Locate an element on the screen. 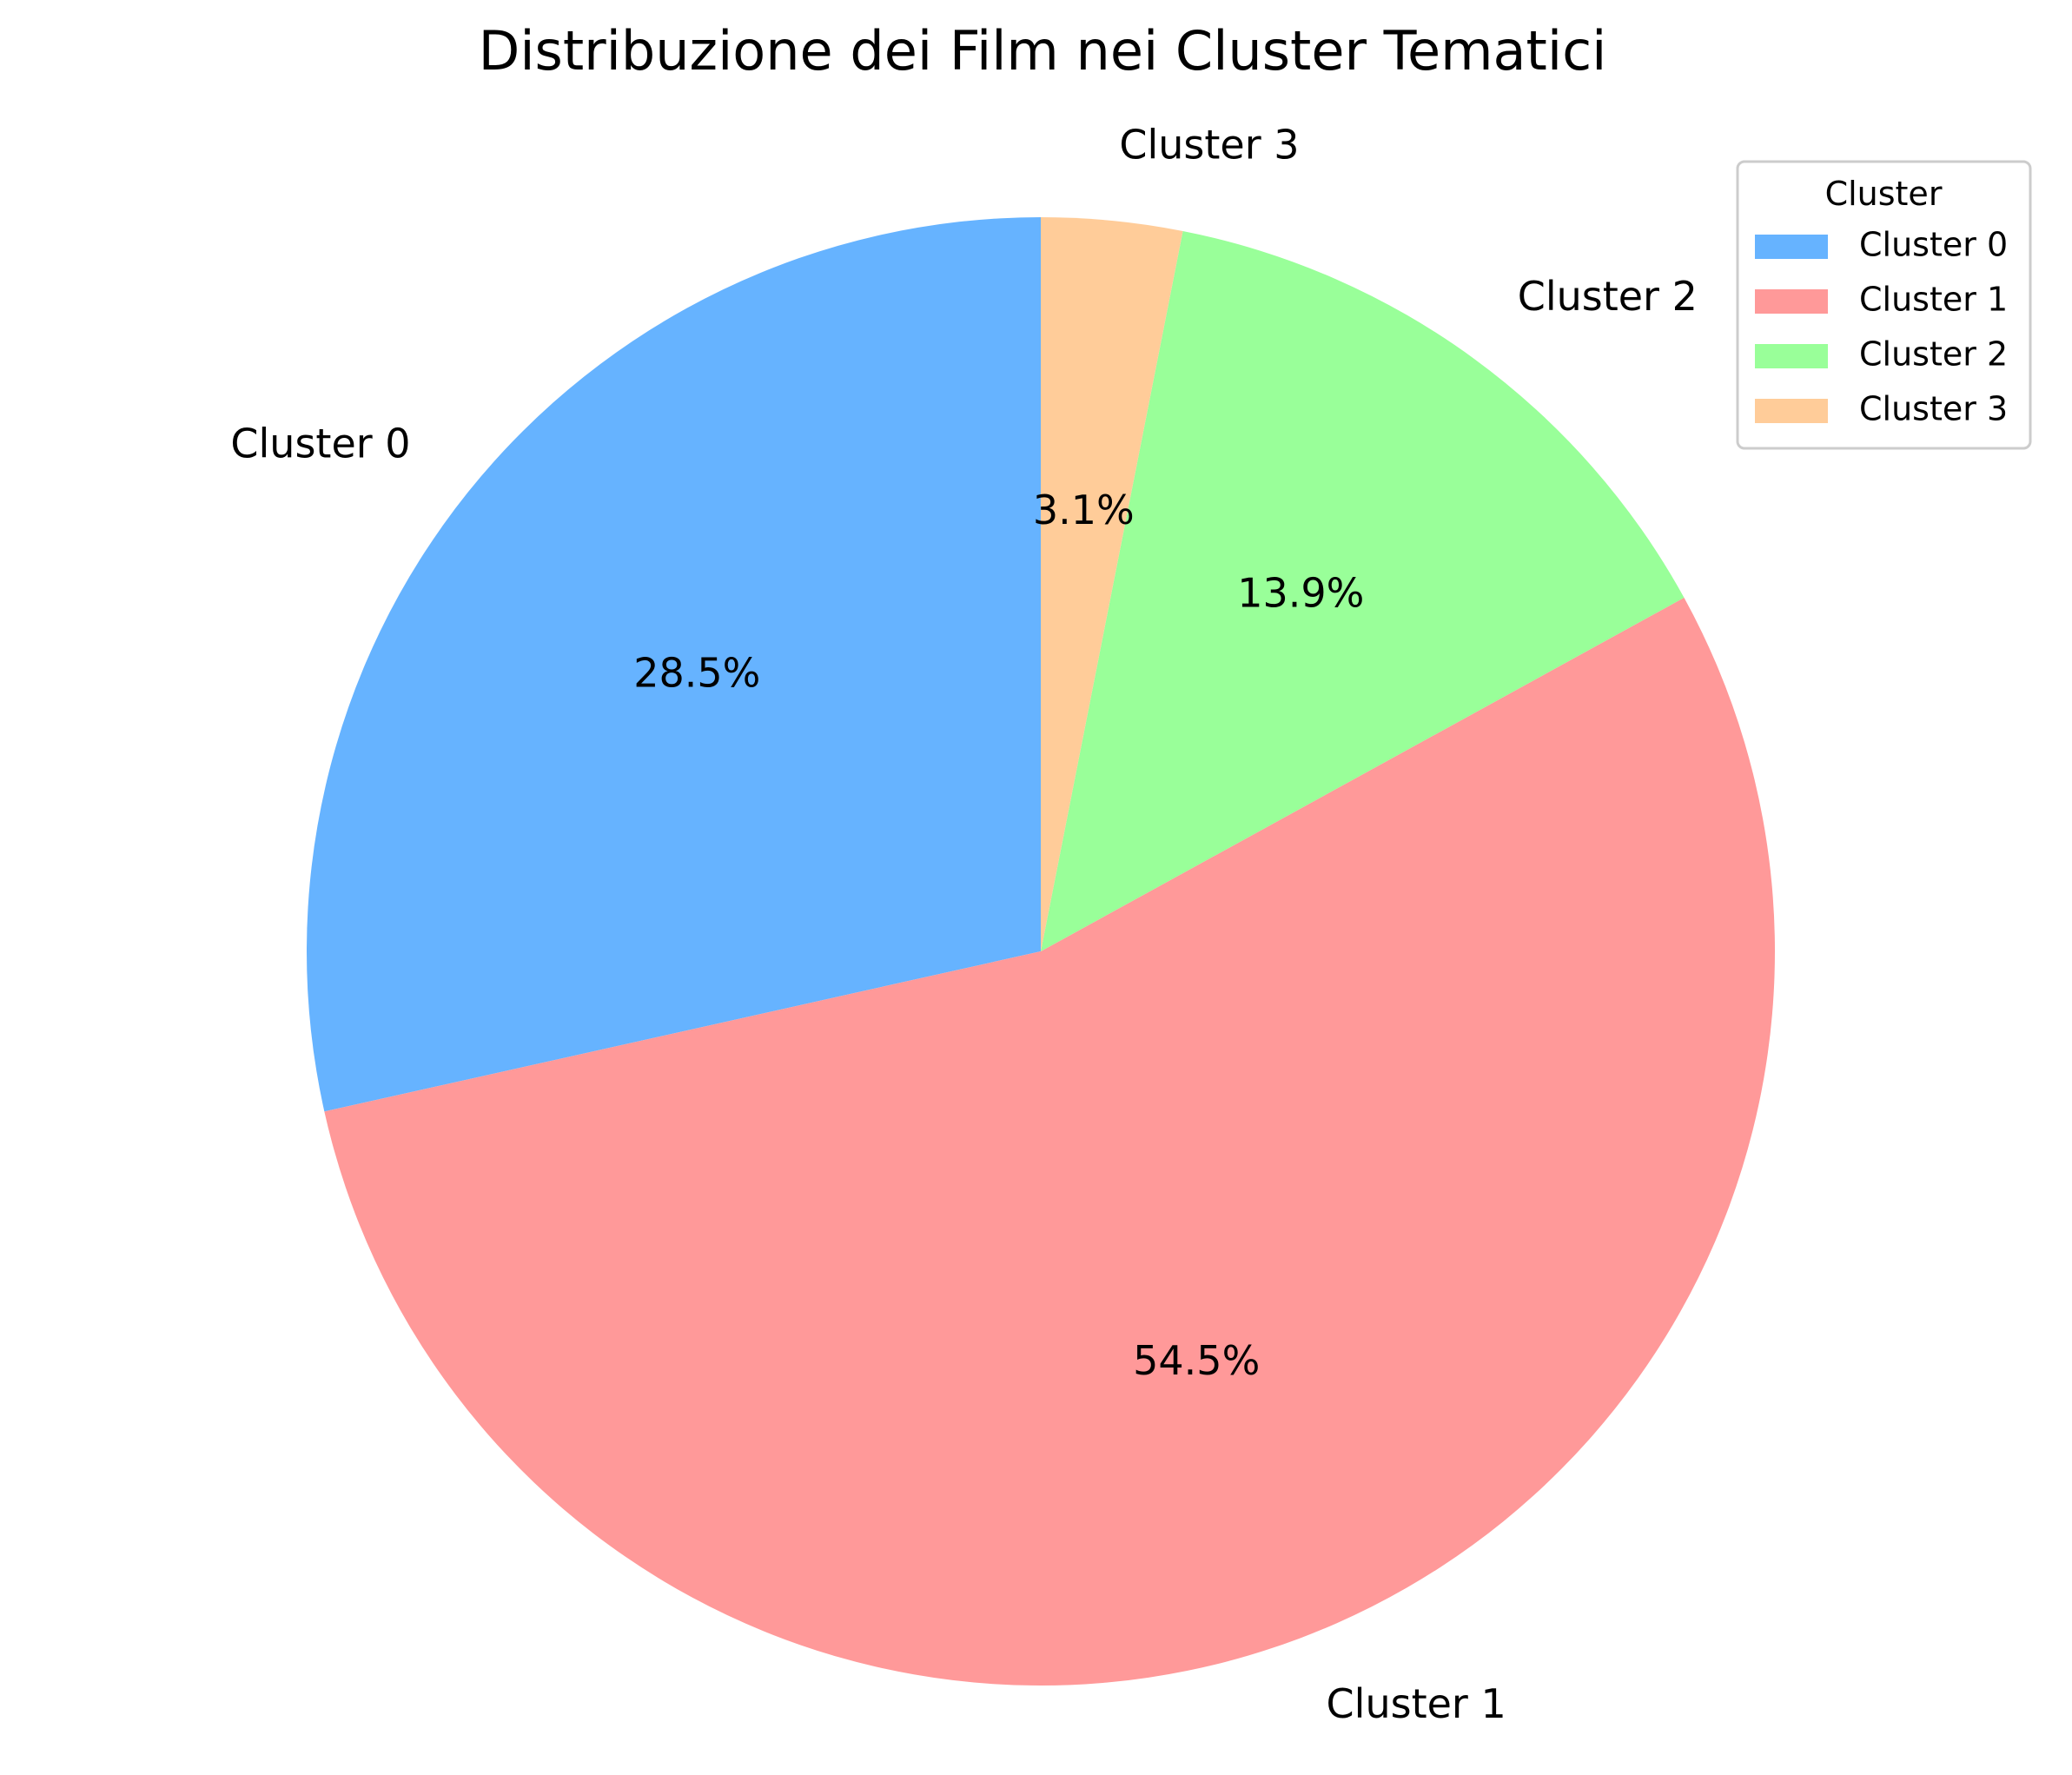 This screenshot has width=2072, height=1775. legend-label-2: Cluster 2 is located at coordinates (1933, 355).